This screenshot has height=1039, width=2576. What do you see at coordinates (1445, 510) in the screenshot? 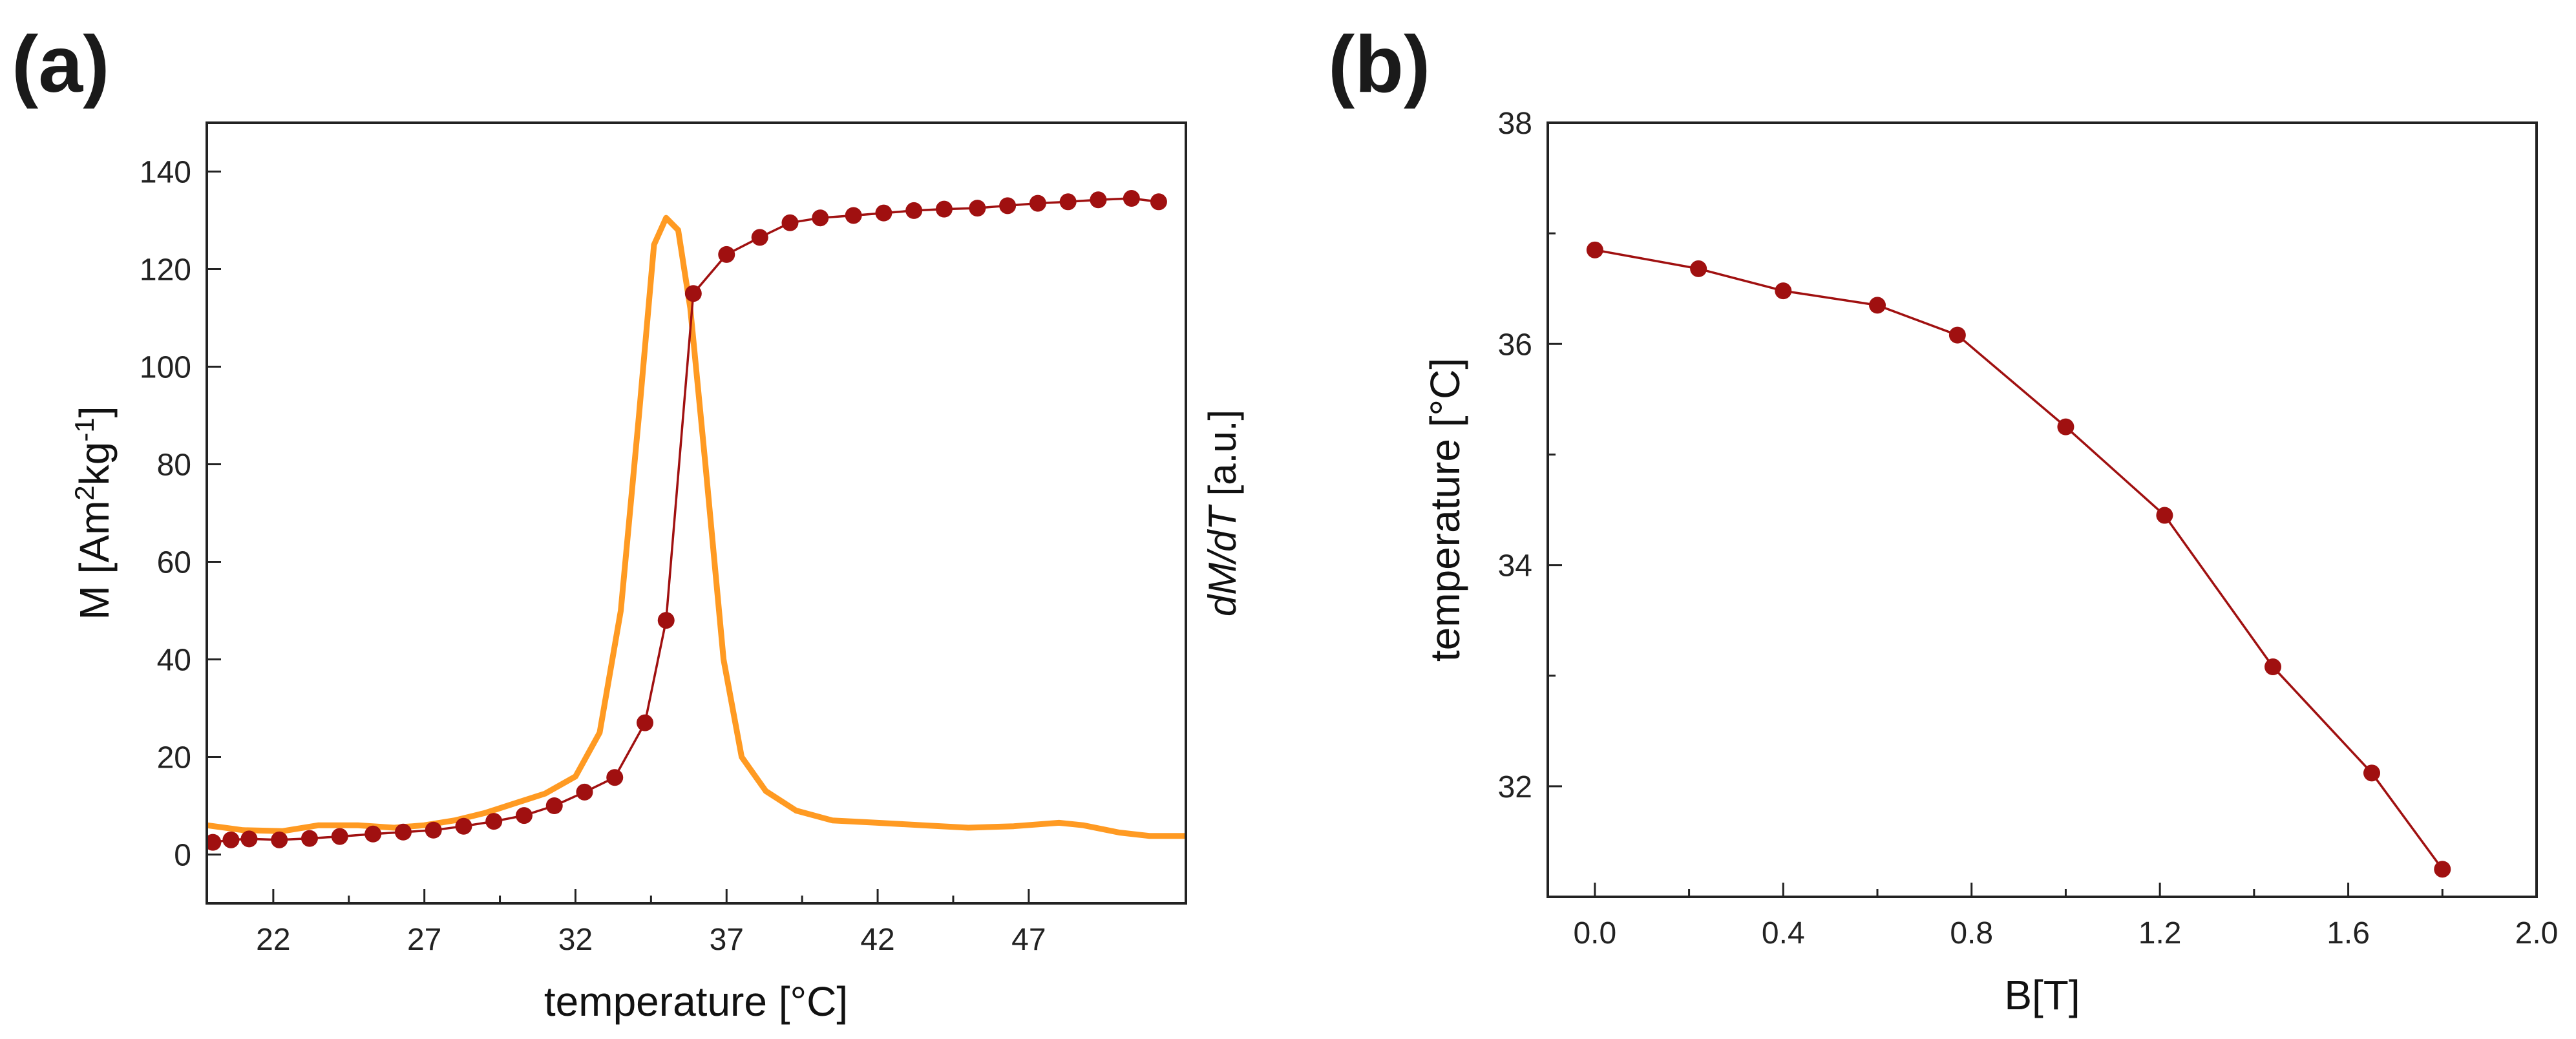
I see `panel-b-y-axis-title: temperature [°C]` at bounding box center [1445, 510].